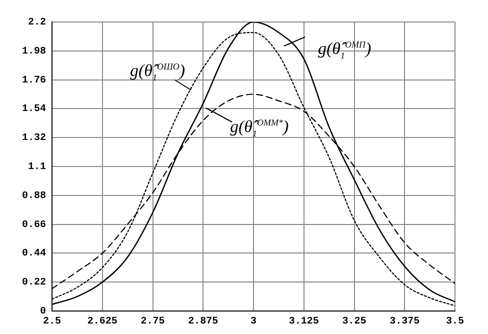  I want to click on series-label: g(θ̂$_{1}$$^{ОММ*}$), so click(259, 127).